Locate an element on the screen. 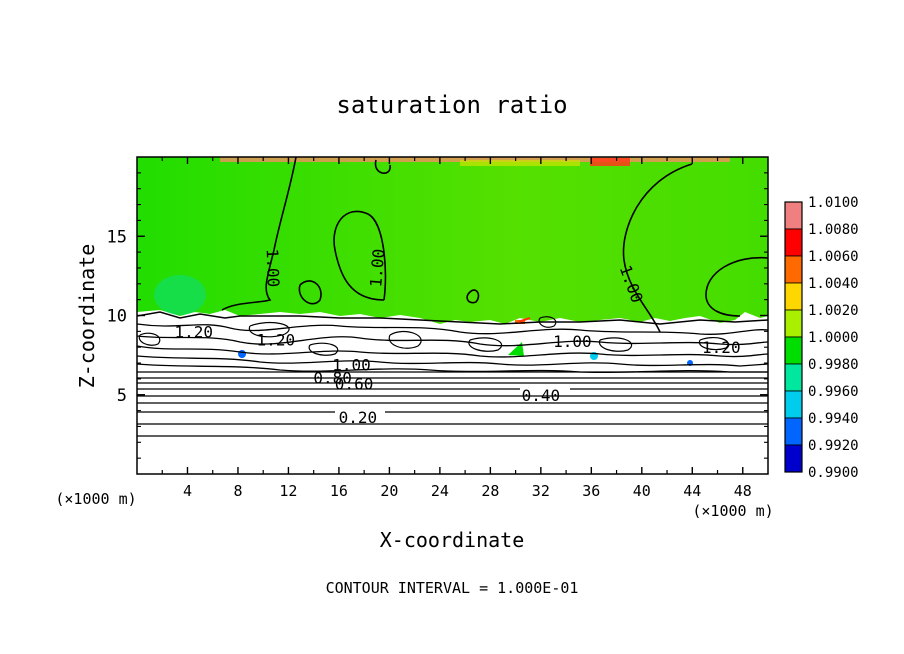 Image resolution: width=904 pixels, height=654 pixels. colorbar-label-9: 0.9920 is located at coordinates (833, 446).